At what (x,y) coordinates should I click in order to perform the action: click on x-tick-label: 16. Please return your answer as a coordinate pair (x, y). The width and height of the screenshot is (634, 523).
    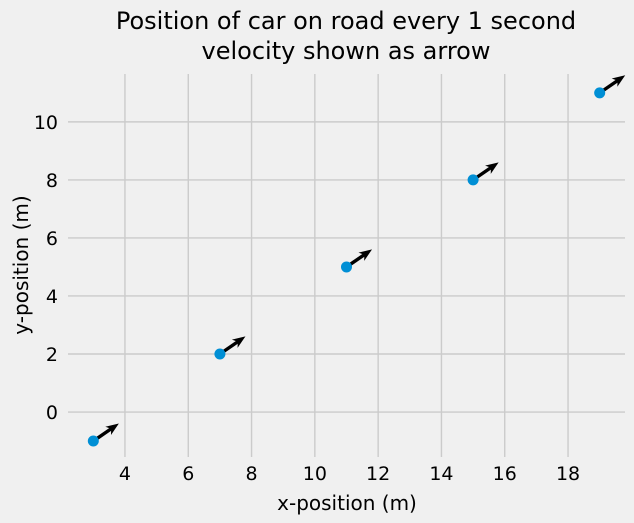
    Looking at the image, I should click on (505, 474).